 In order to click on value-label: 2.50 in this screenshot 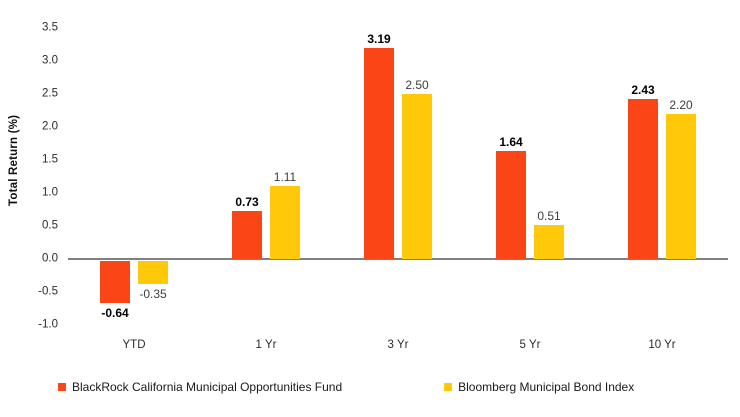, I will do `click(417, 85)`.